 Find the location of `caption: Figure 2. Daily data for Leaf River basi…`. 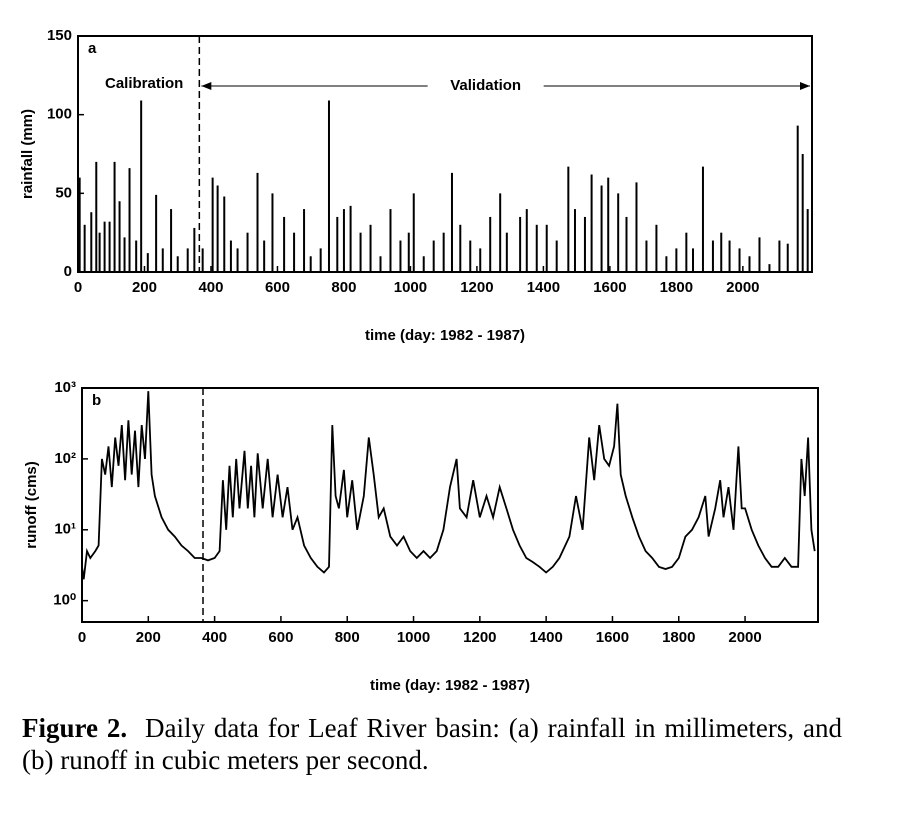

caption: Figure 2. Daily data for Leaf River basi… is located at coordinates (432, 744).